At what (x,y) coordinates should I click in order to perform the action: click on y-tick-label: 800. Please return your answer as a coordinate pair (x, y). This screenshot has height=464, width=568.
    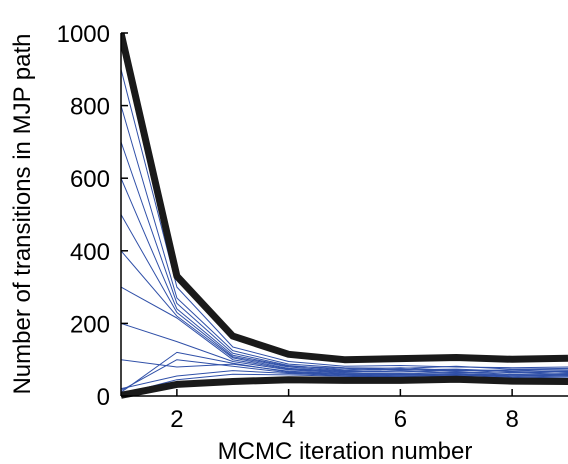
    Looking at the image, I should click on (90, 107).